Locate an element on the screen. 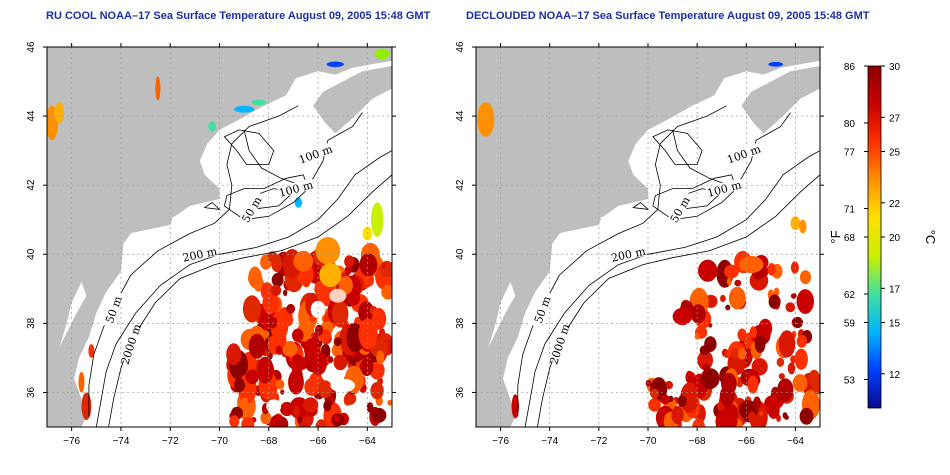 The image size is (950, 475). lat-tick-label: 40 is located at coordinates (31, 254).